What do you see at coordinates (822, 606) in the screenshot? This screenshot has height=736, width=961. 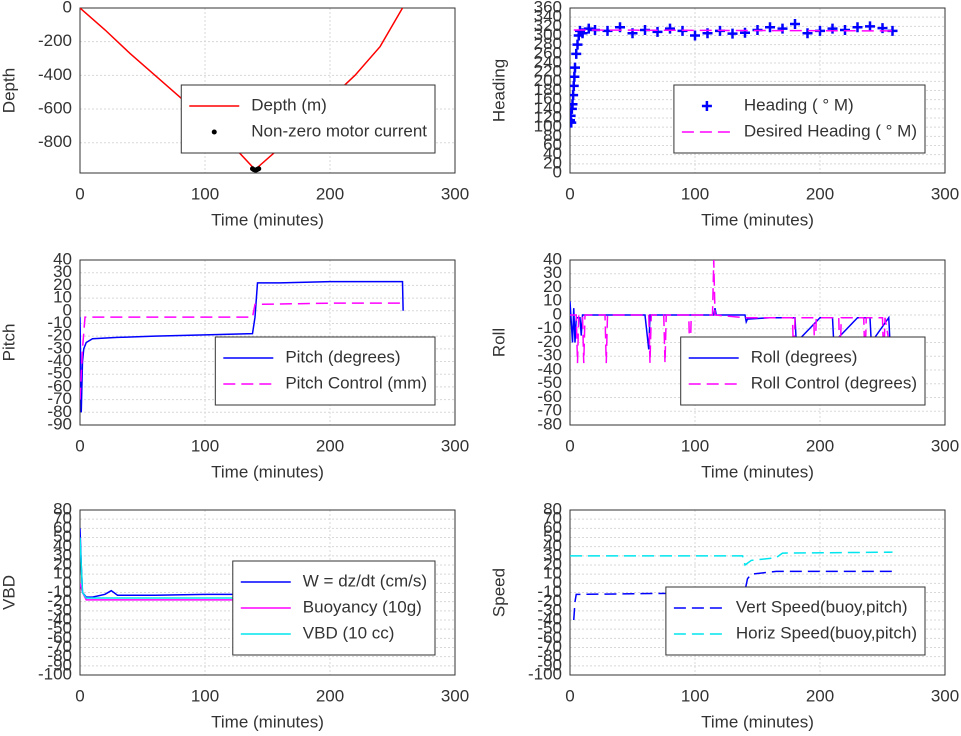 I see `legend-label: Vert Speed(buoy,pitch)` at bounding box center [822, 606].